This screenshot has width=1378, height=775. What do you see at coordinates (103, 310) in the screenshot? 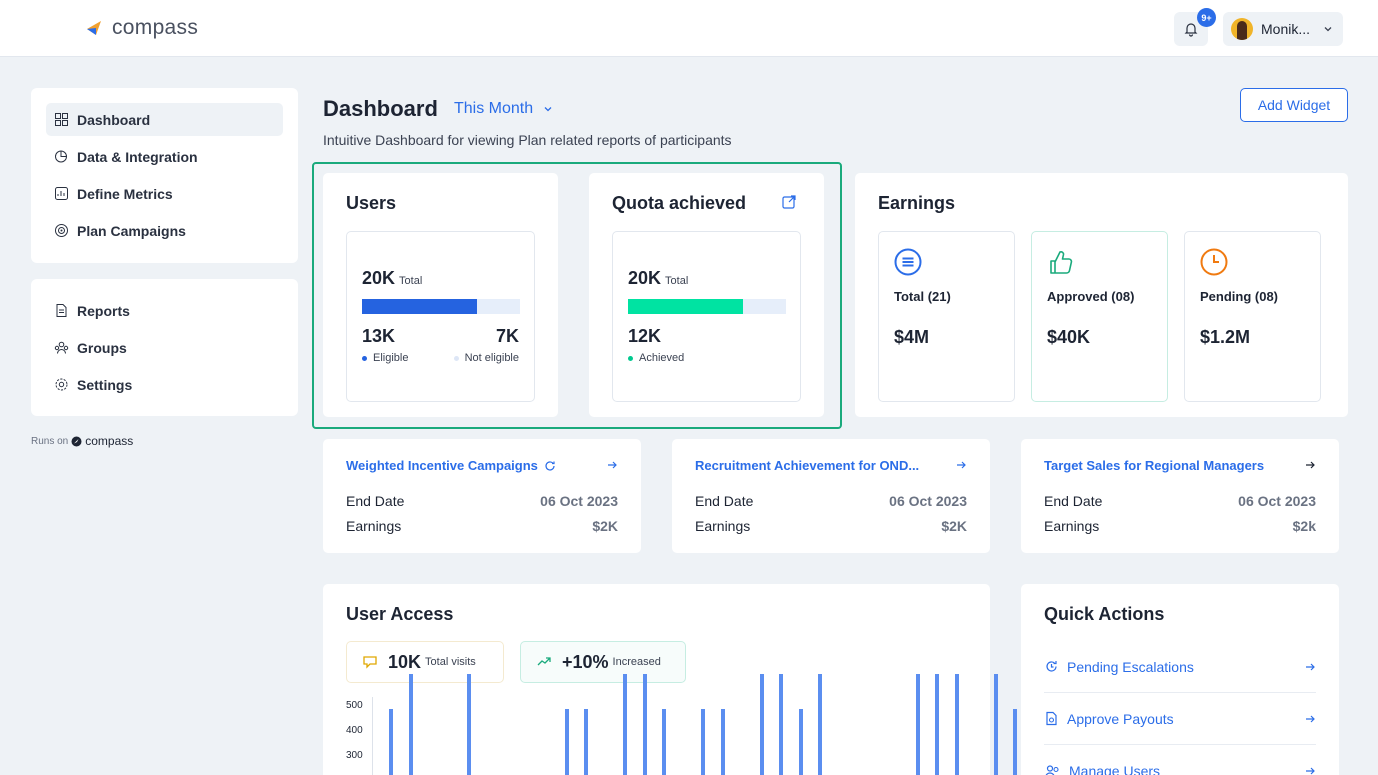
I see `sidebar-item-label: Reports` at bounding box center [103, 310].